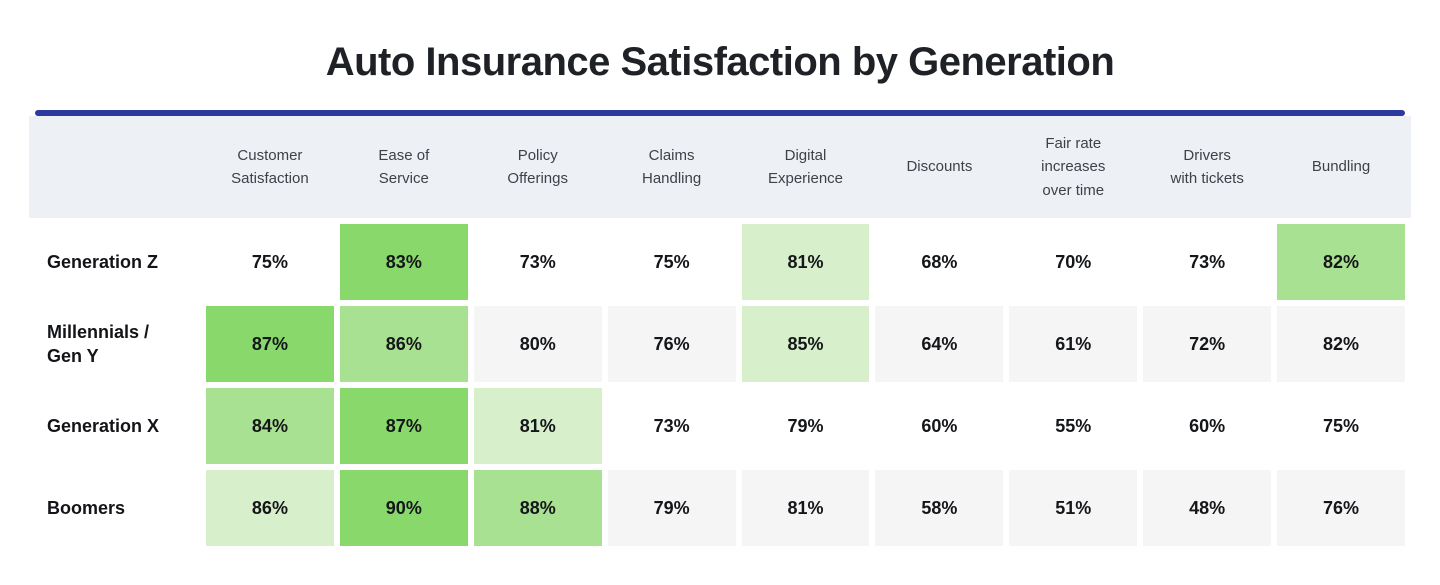 This screenshot has width=1440, height=585. Describe the element at coordinates (1073, 344) in the screenshot. I see `value-cell: 61%` at that location.